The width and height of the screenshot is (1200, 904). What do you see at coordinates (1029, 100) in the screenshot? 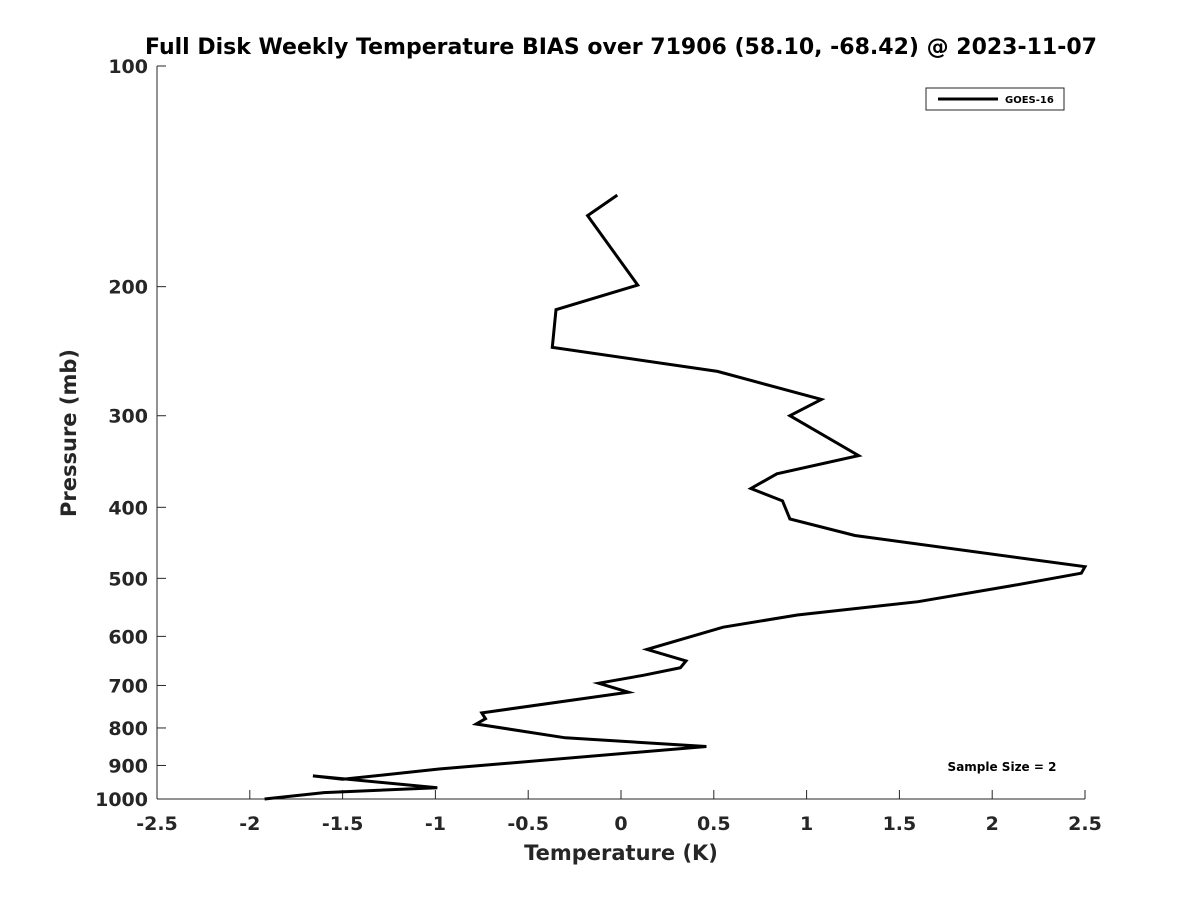
I see `legend-label: GOES-16` at bounding box center [1029, 100].